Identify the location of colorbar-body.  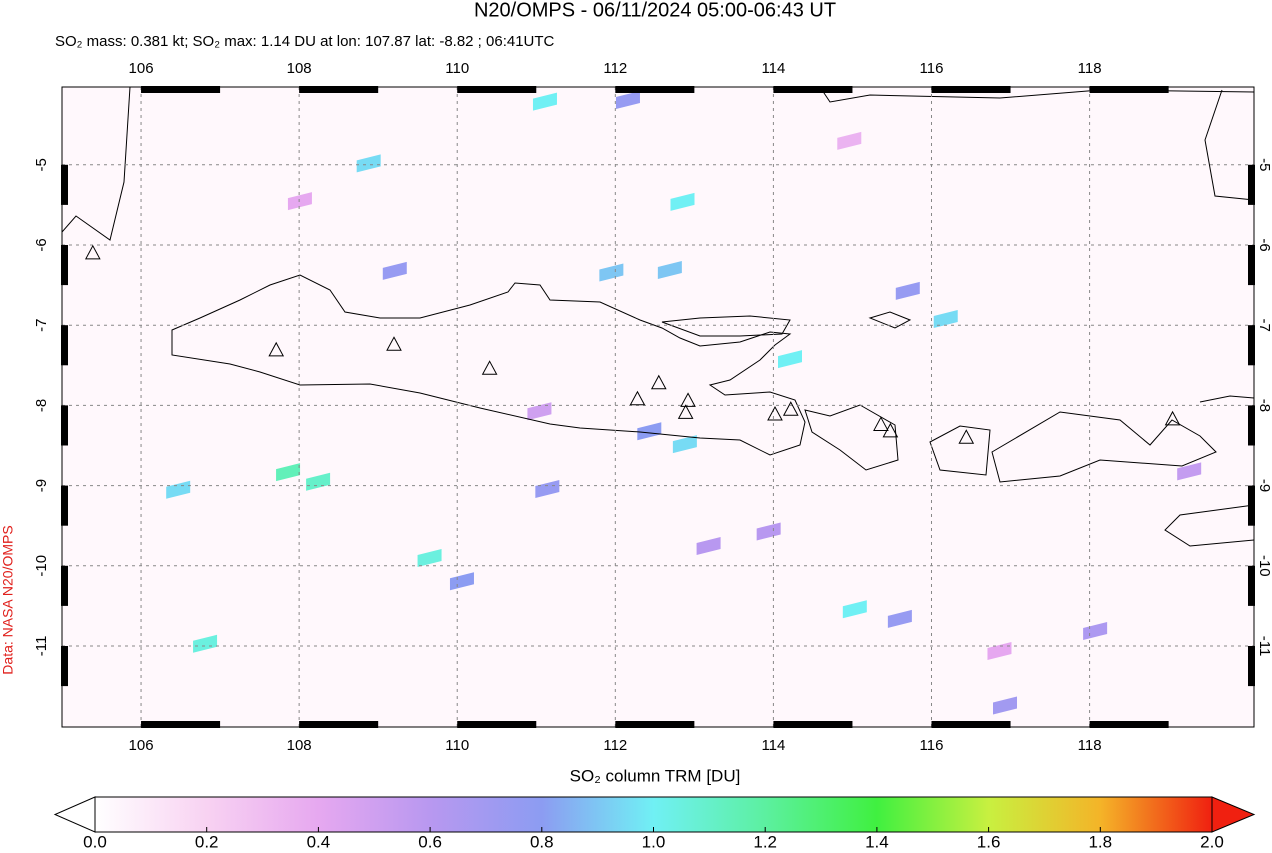
(653, 814).